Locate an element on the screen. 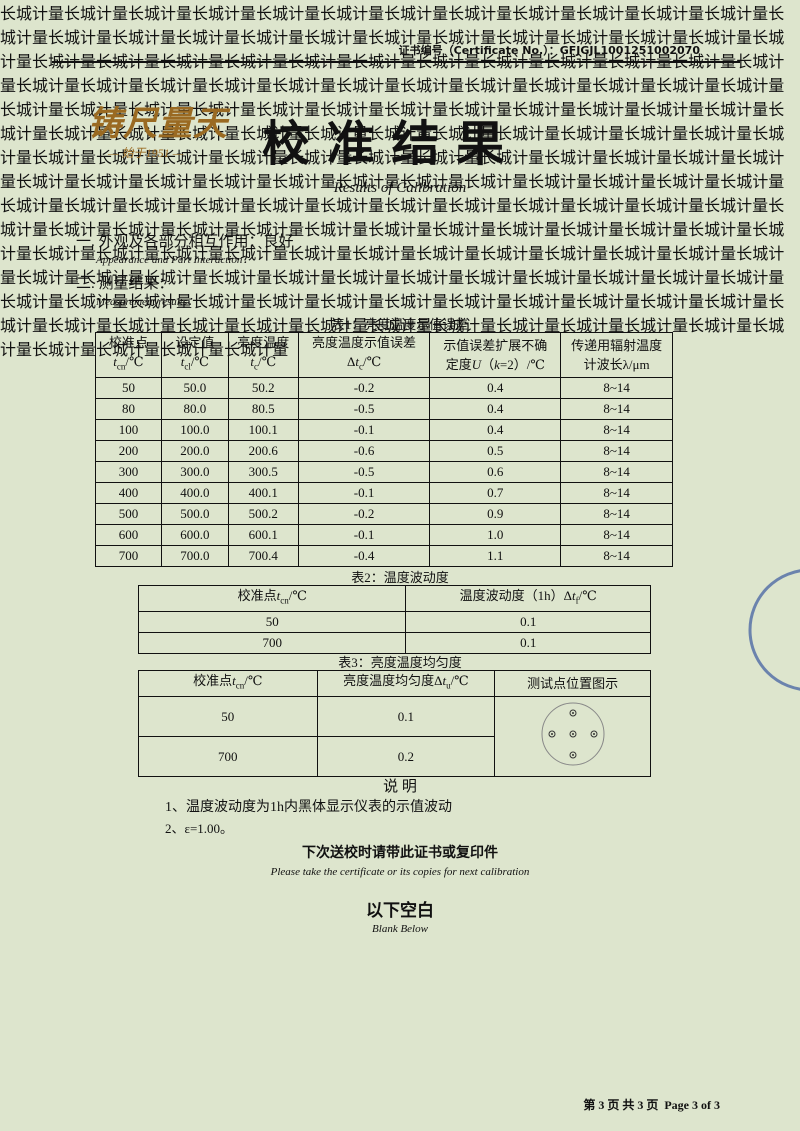  header-line: 亮度温度均匀度Δtu/℃ is located at coordinates (406, 683).